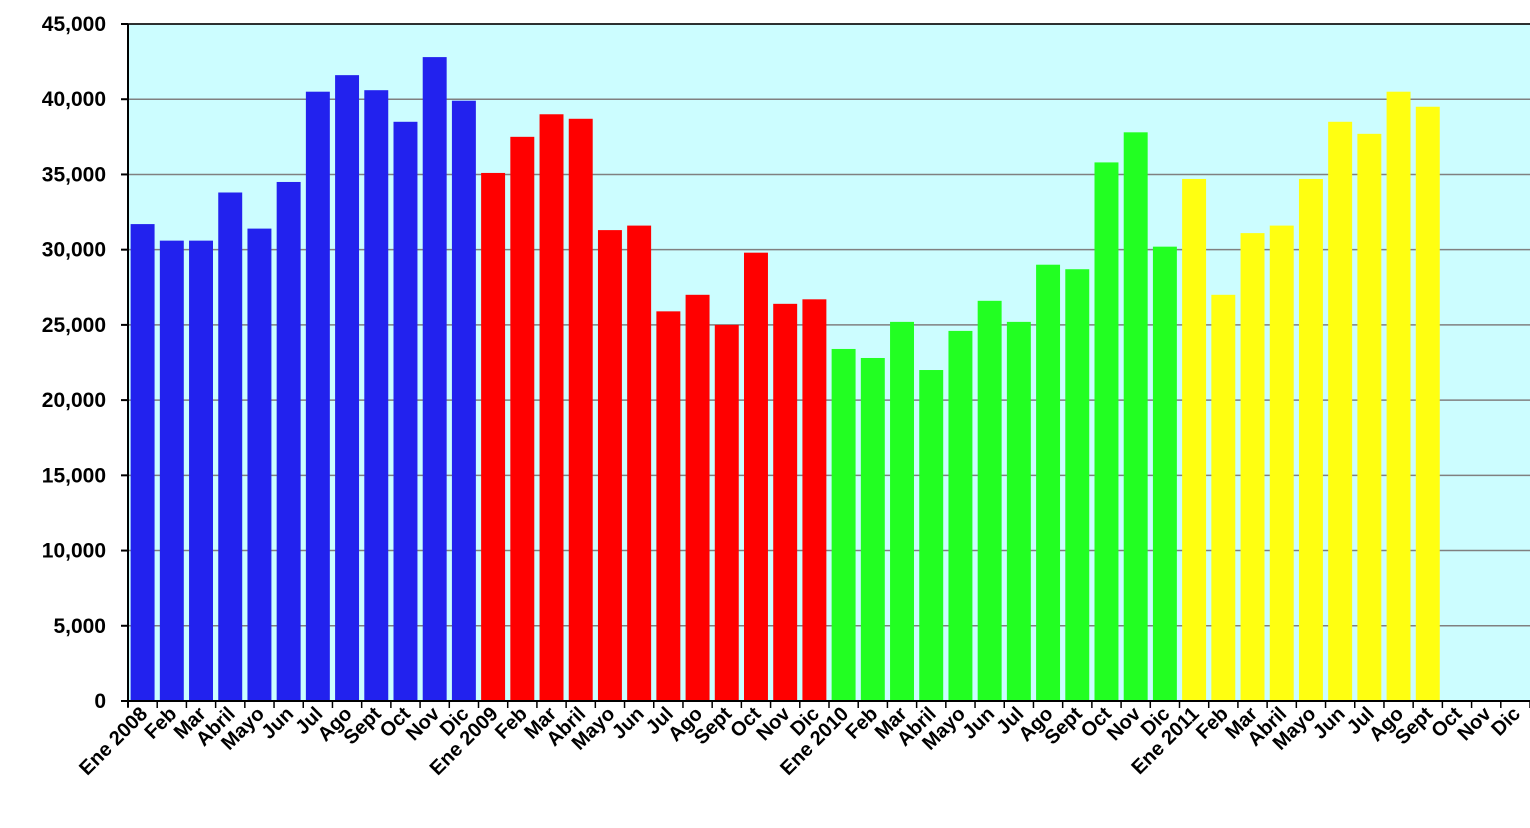 This screenshot has width=1530, height=828. Describe the element at coordinates (74, 475) in the screenshot. I see `y-tick-label-3: 15,000` at that location.